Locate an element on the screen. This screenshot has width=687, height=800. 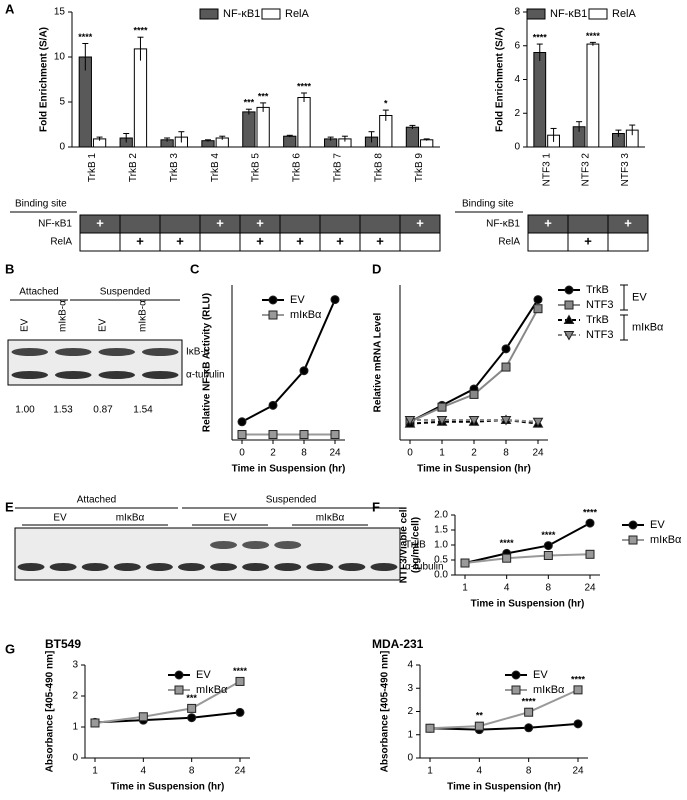
y-tick-label: 4 is located at coordinates (410, 665).